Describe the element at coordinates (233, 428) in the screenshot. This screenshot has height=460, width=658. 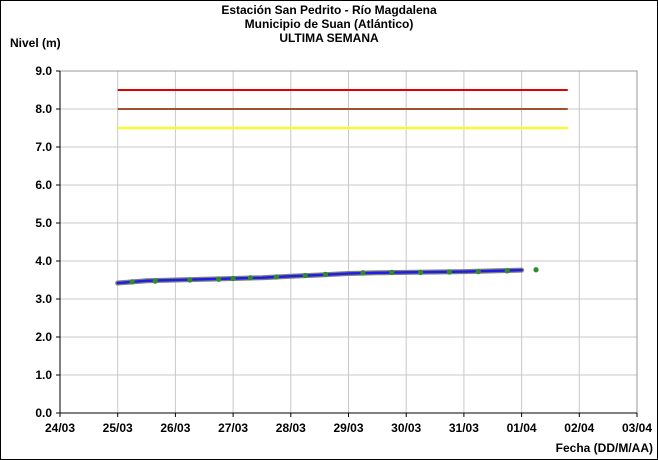
I see `x-tick-label: 27/03` at that location.